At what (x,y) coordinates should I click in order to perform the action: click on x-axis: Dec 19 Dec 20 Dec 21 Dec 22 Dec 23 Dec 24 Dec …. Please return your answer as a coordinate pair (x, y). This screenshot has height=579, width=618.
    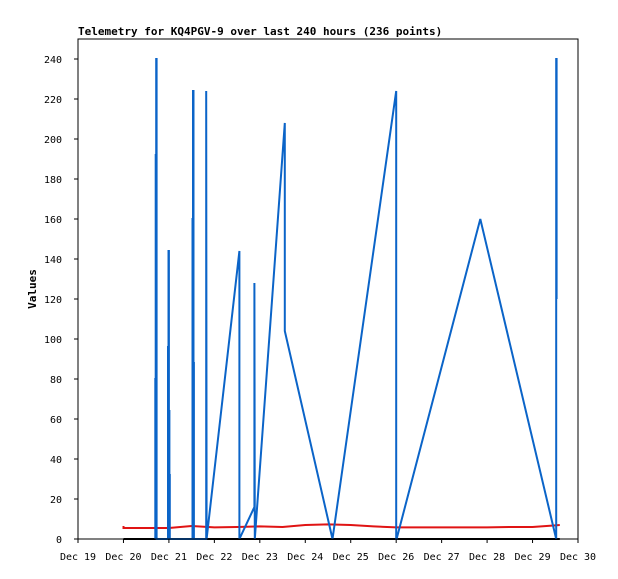
    Looking at the image, I should click on (328, 551).